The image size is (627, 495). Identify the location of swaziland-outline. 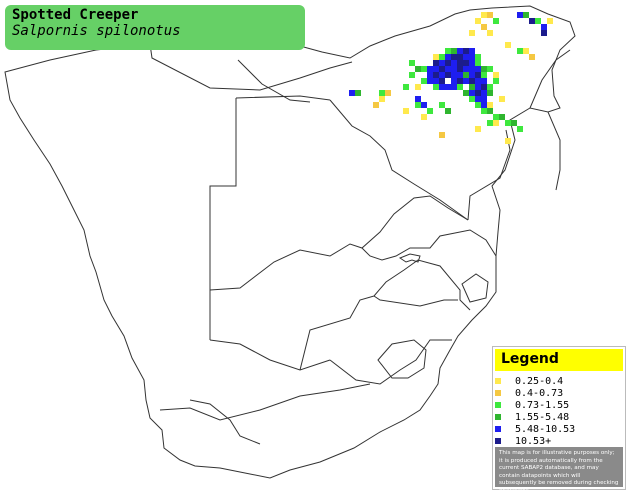
(475, 288).